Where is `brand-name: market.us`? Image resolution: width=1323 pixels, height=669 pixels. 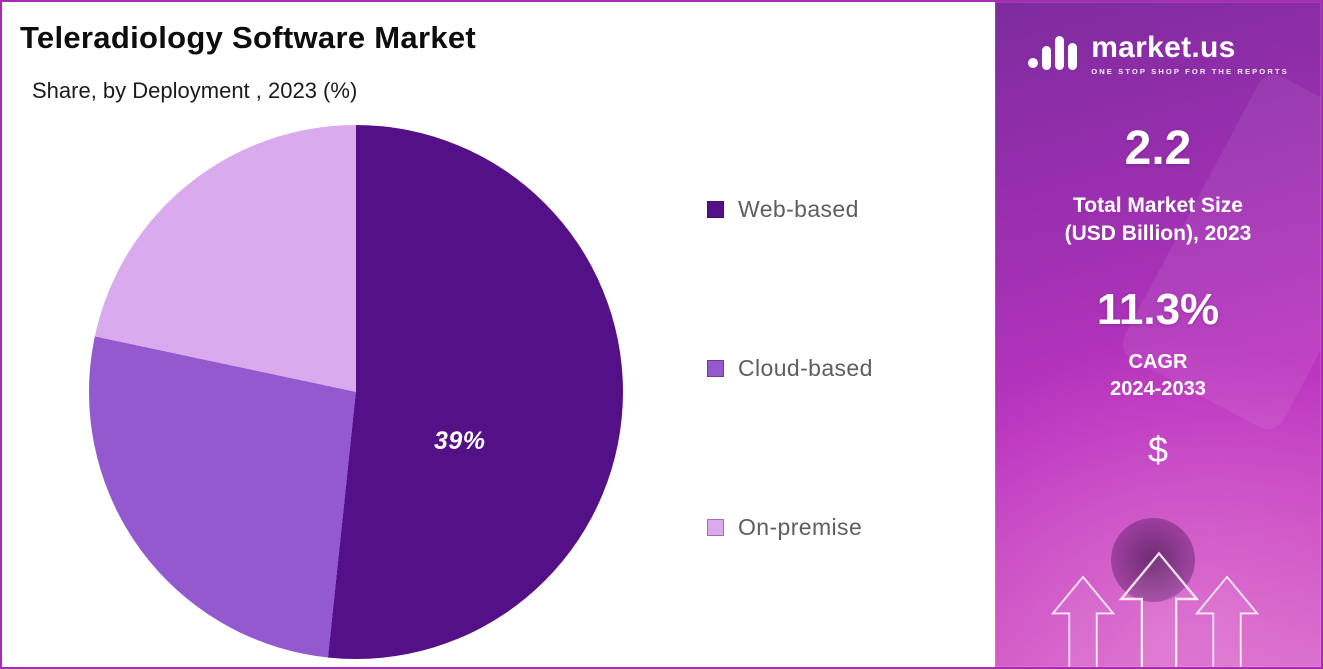
brand-name: market.us is located at coordinates (1163, 47).